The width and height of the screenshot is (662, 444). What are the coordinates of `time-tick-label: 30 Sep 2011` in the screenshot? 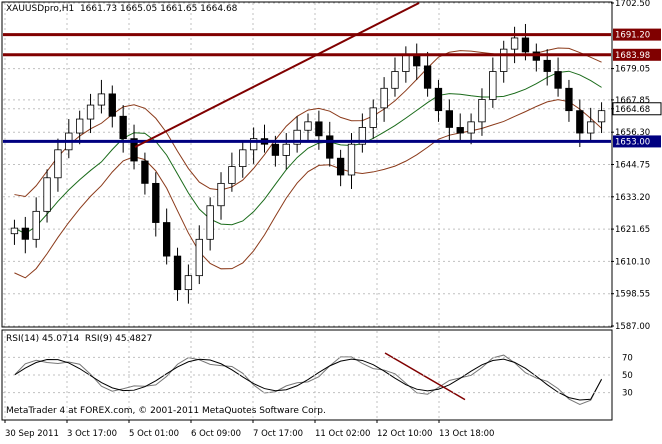 It's located at (32, 434).